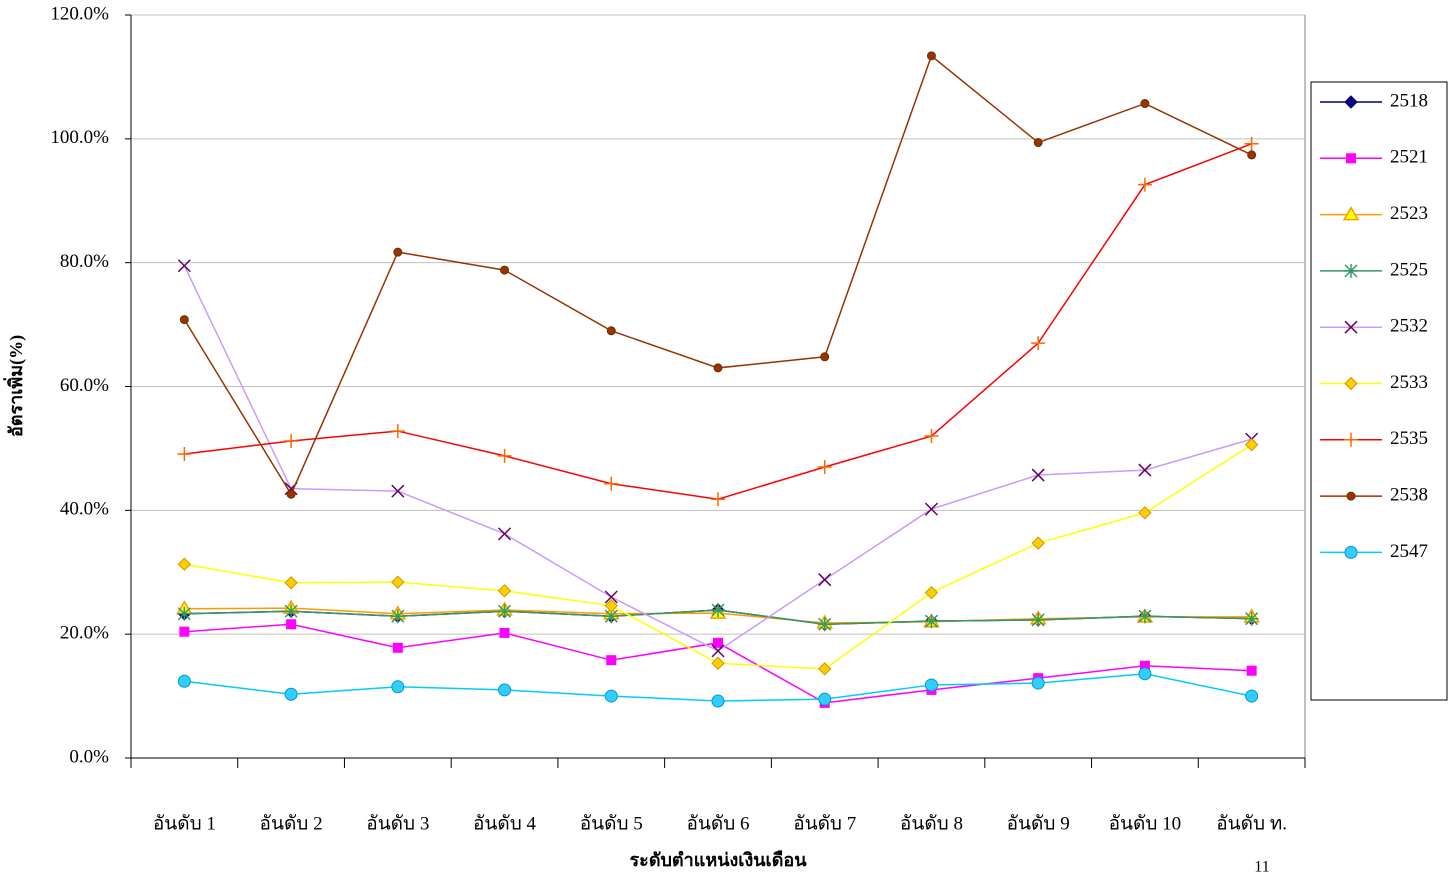 The image size is (1450, 877). Describe the element at coordinates (1409, 269) in the screenshot. I see `legend-label: 2525` at that location.